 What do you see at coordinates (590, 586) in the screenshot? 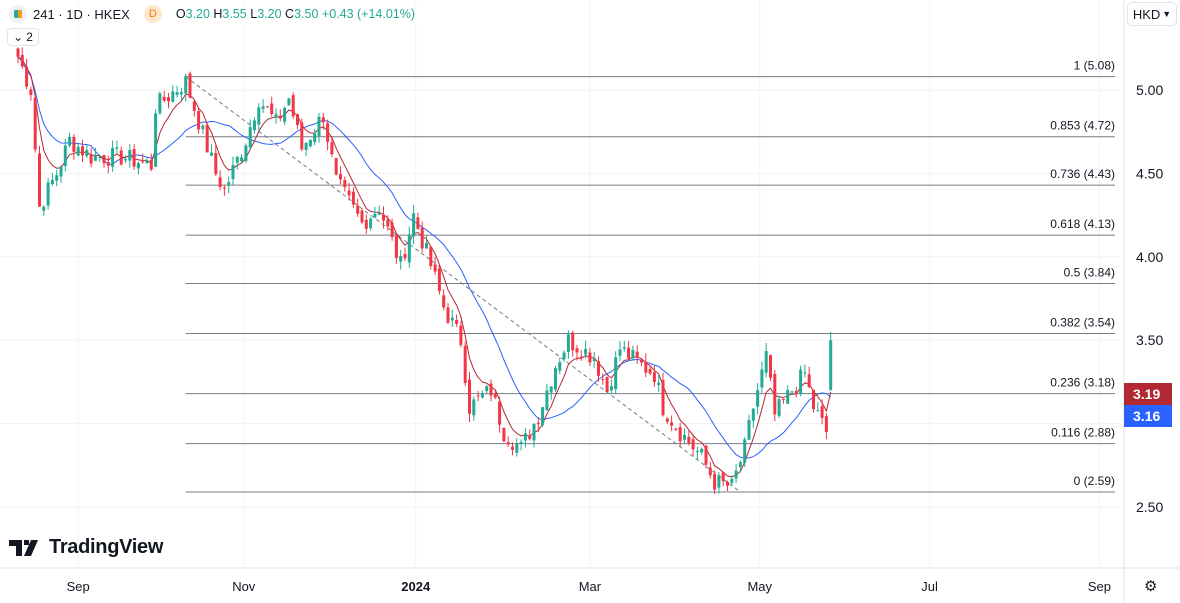
I see `time-tick-label: Mar` at bounding box center [590, 586].